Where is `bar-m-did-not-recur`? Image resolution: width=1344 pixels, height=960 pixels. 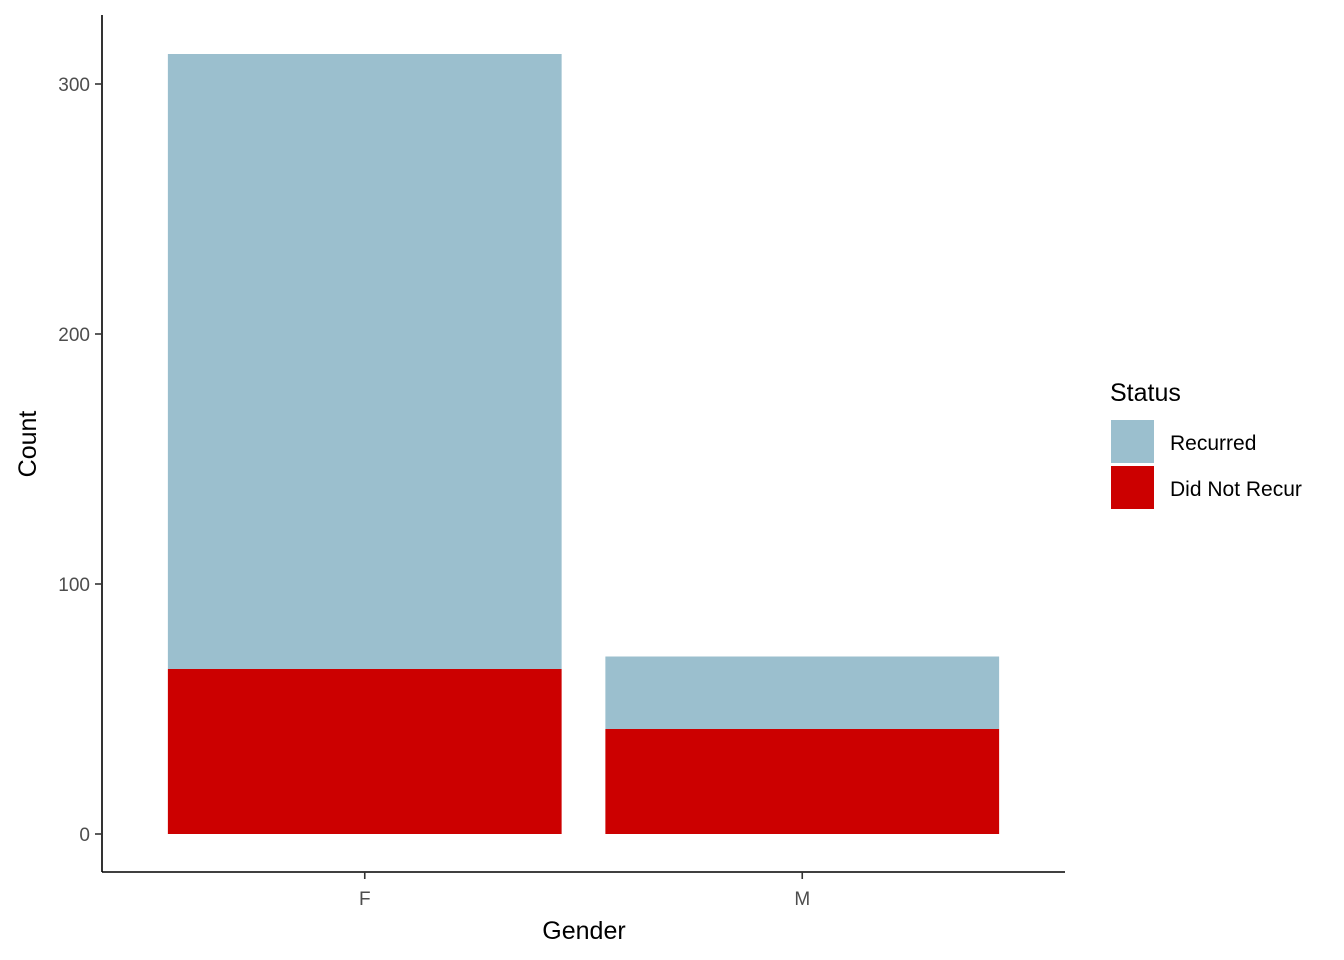 bar-m-did-not-recur is located at coordinates (802, 781).